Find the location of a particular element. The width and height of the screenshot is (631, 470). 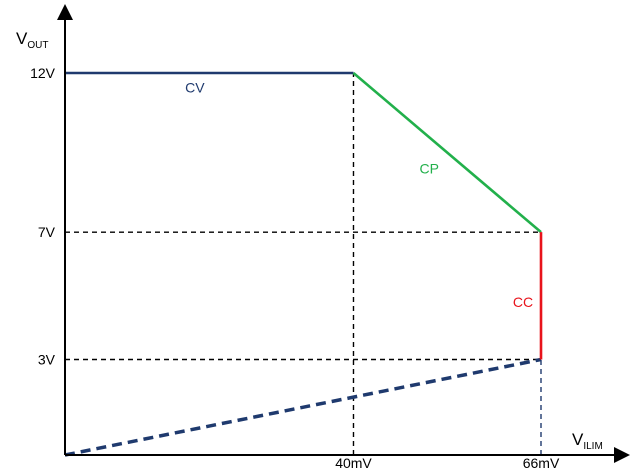

segment-label-cc: CC is located at coordinates (523, 302).